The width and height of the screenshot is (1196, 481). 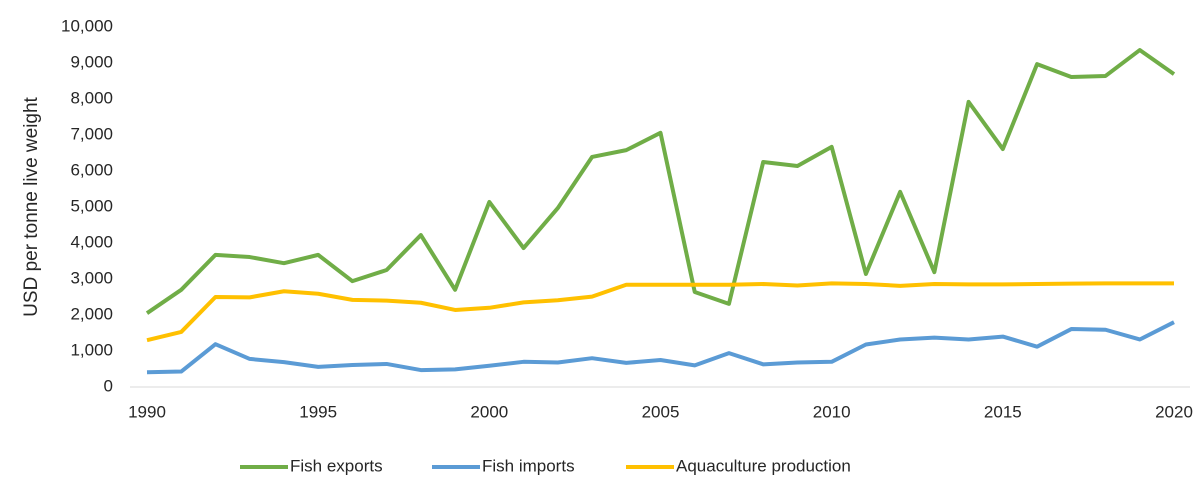 What do you see at coordinates (91, 205) in the screenshot?
I see `y-tick-label: 5,000` at bounding box center [91, 205].